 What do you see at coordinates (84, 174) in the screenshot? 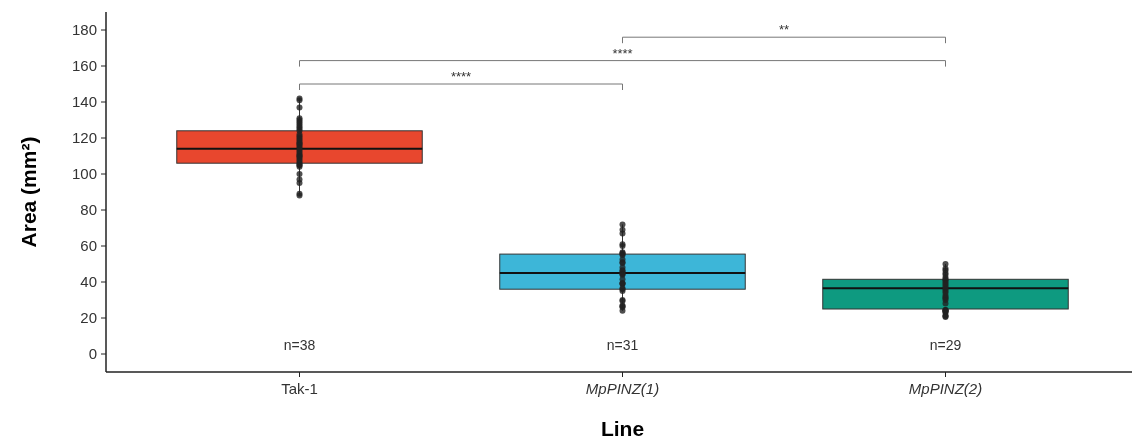
I see `y-tick-label: 100` at bounding box center [84, 174].